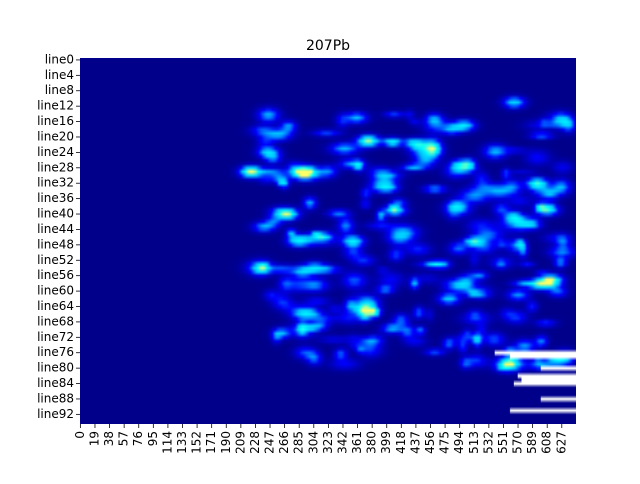 The image size is (640, 484). Describe the element at coordinates (459, 442) in the screenshot. I see `x-tick-label: 494` at that location.